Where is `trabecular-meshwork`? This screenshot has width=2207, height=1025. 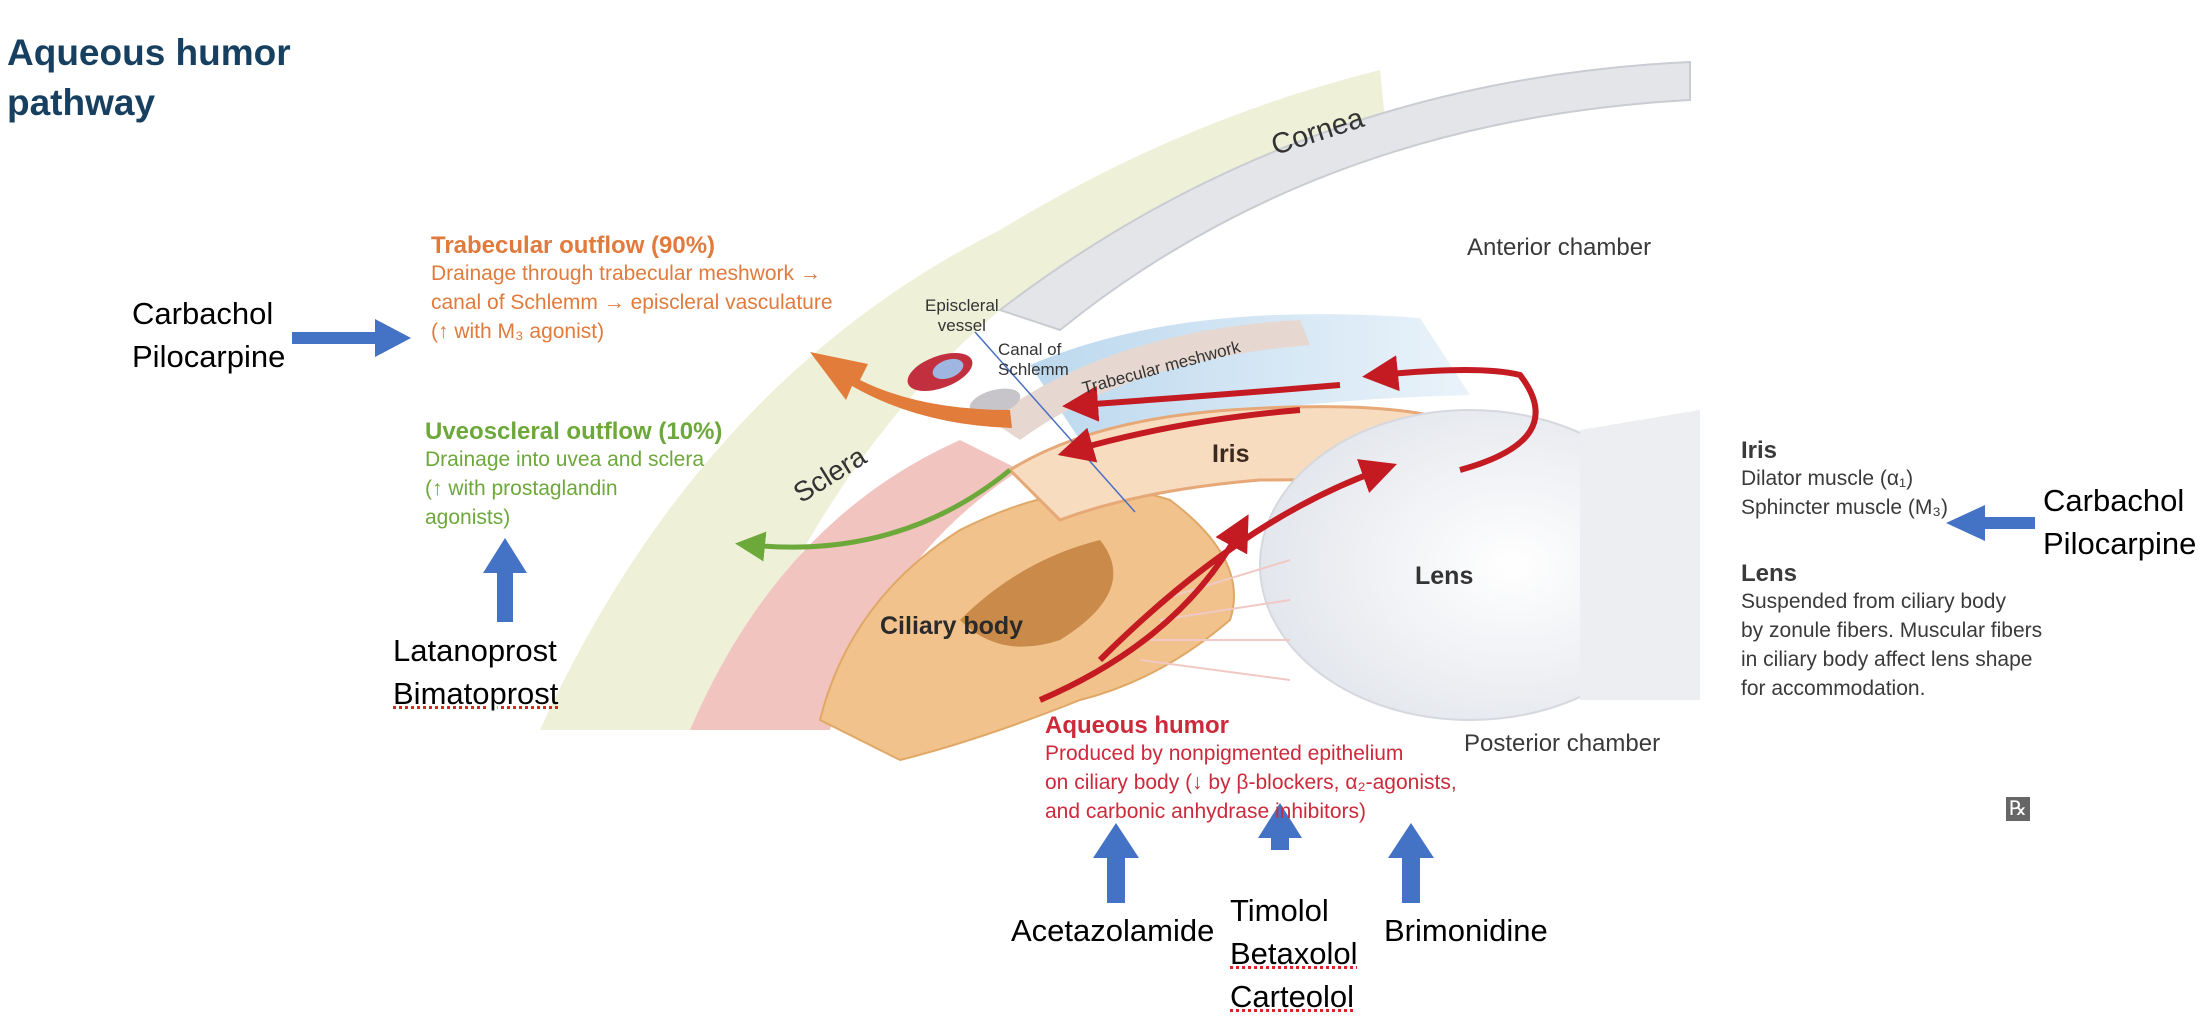 trabecular-meshwork is located at coordinates (1250, 377).